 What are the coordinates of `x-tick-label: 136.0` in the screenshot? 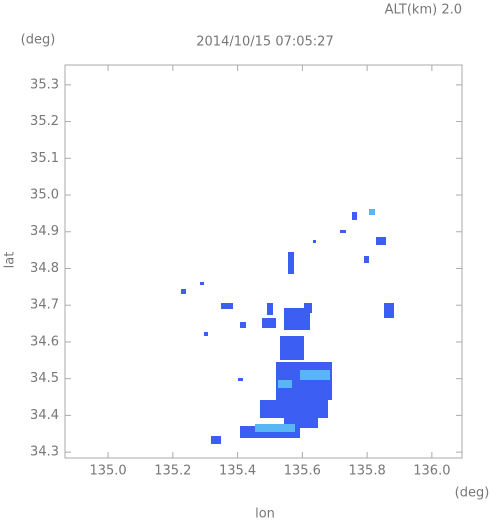 It's located at (431, 471).